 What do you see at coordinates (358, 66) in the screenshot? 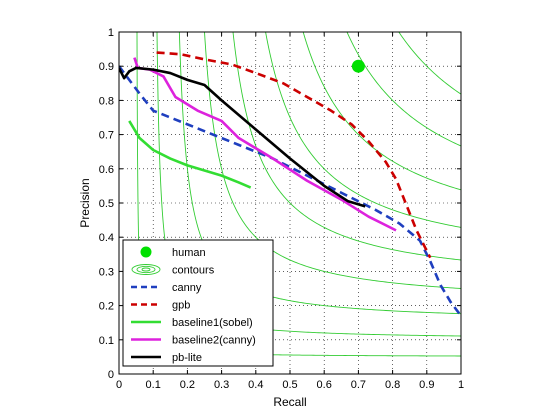
I see `human-marker` at bounding box center [358, 66].